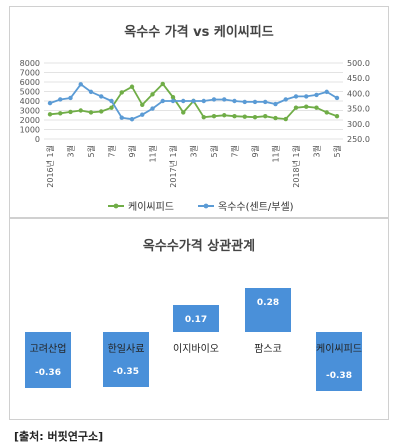  I want to click on y-right-tick-label: 400.0, so click(358, 93).